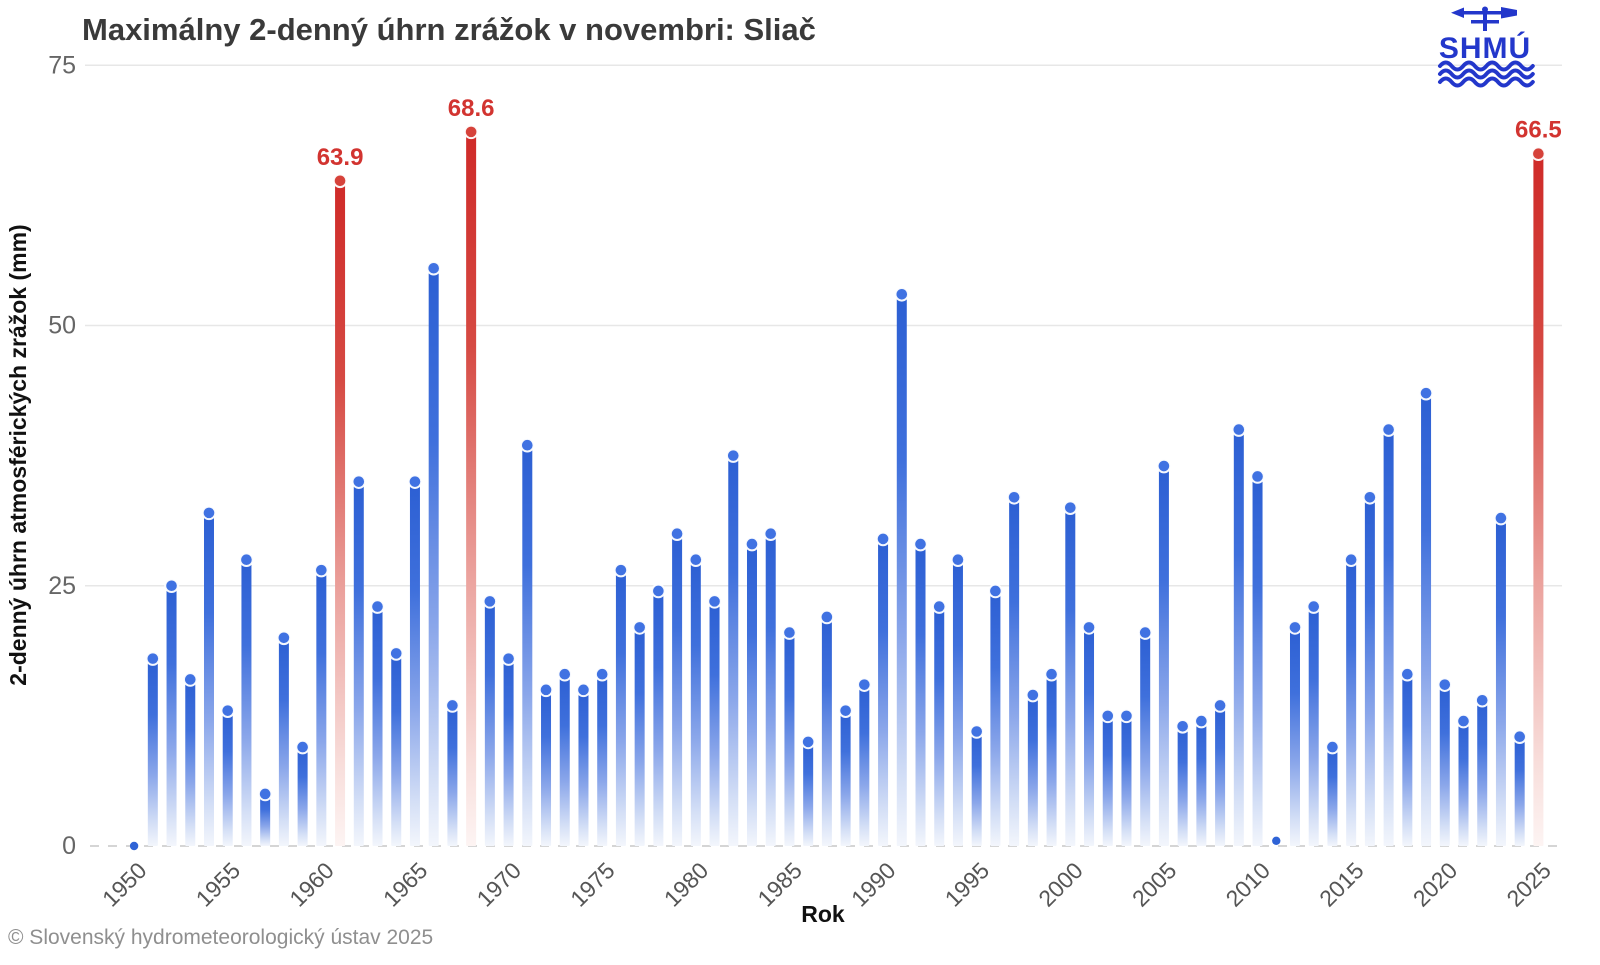 The image size is (1600, 965). Describe the element at coordinates (658, 714) in the screenshot. I see `bar-1978` at that location.